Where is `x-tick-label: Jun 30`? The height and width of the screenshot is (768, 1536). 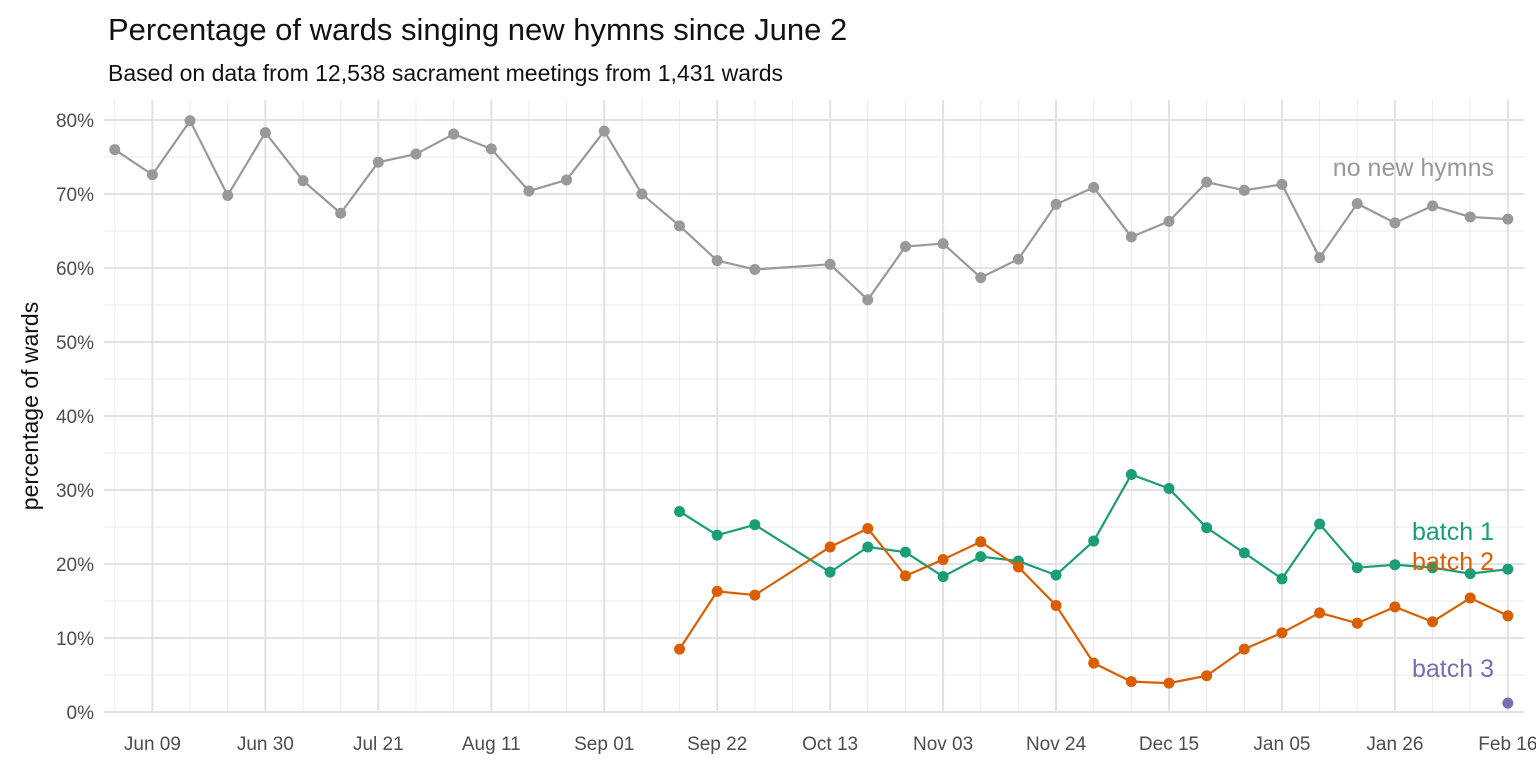 x-tick-label: Jun 30 is located at coordinates (265, 744).